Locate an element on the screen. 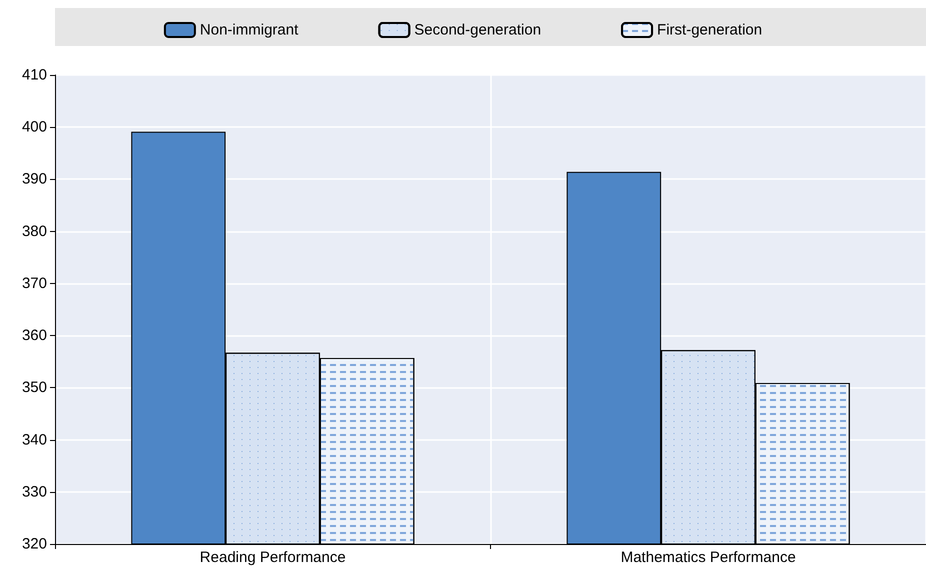 The height and width of the screenshot is (568, 926). y-tick-label: 400 is located at coordinates (34, 127).